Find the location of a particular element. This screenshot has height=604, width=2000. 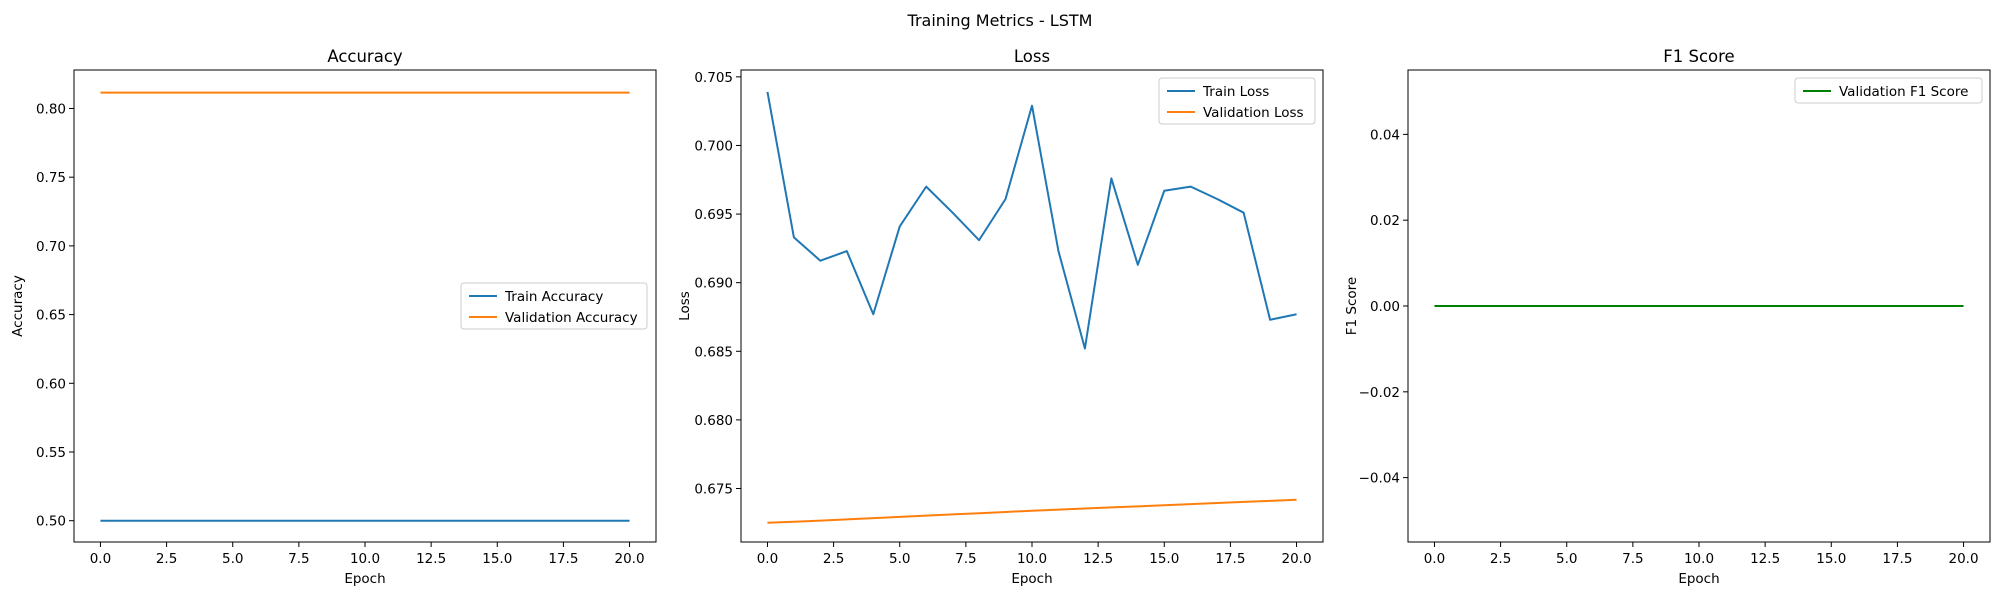

legend: Validation F1 Score is located at coordinates (1888, 90).